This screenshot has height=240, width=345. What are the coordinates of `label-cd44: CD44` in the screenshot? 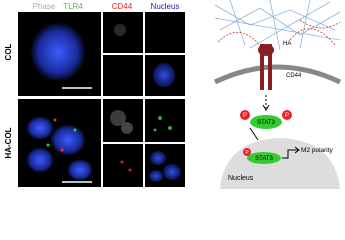 It's located at (294, 76).